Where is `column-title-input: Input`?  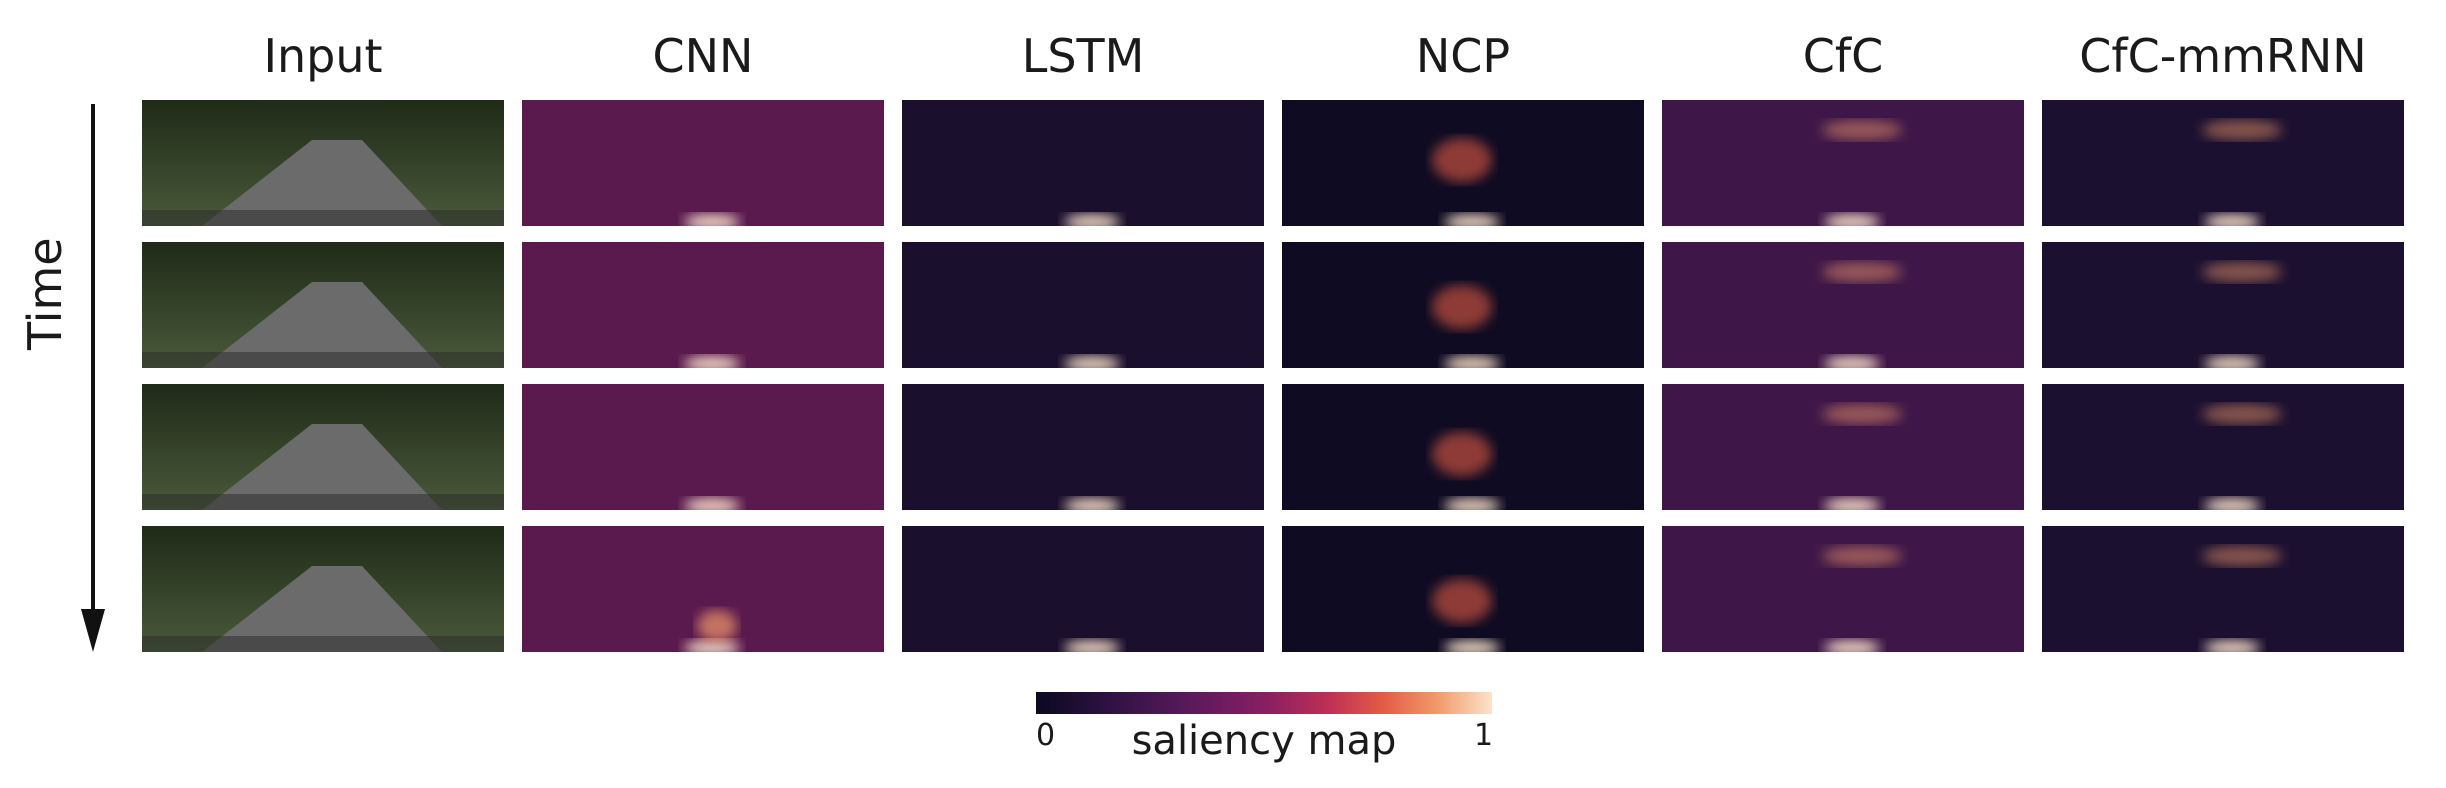
column-title-input: Input is located at coordinates (323, 56).